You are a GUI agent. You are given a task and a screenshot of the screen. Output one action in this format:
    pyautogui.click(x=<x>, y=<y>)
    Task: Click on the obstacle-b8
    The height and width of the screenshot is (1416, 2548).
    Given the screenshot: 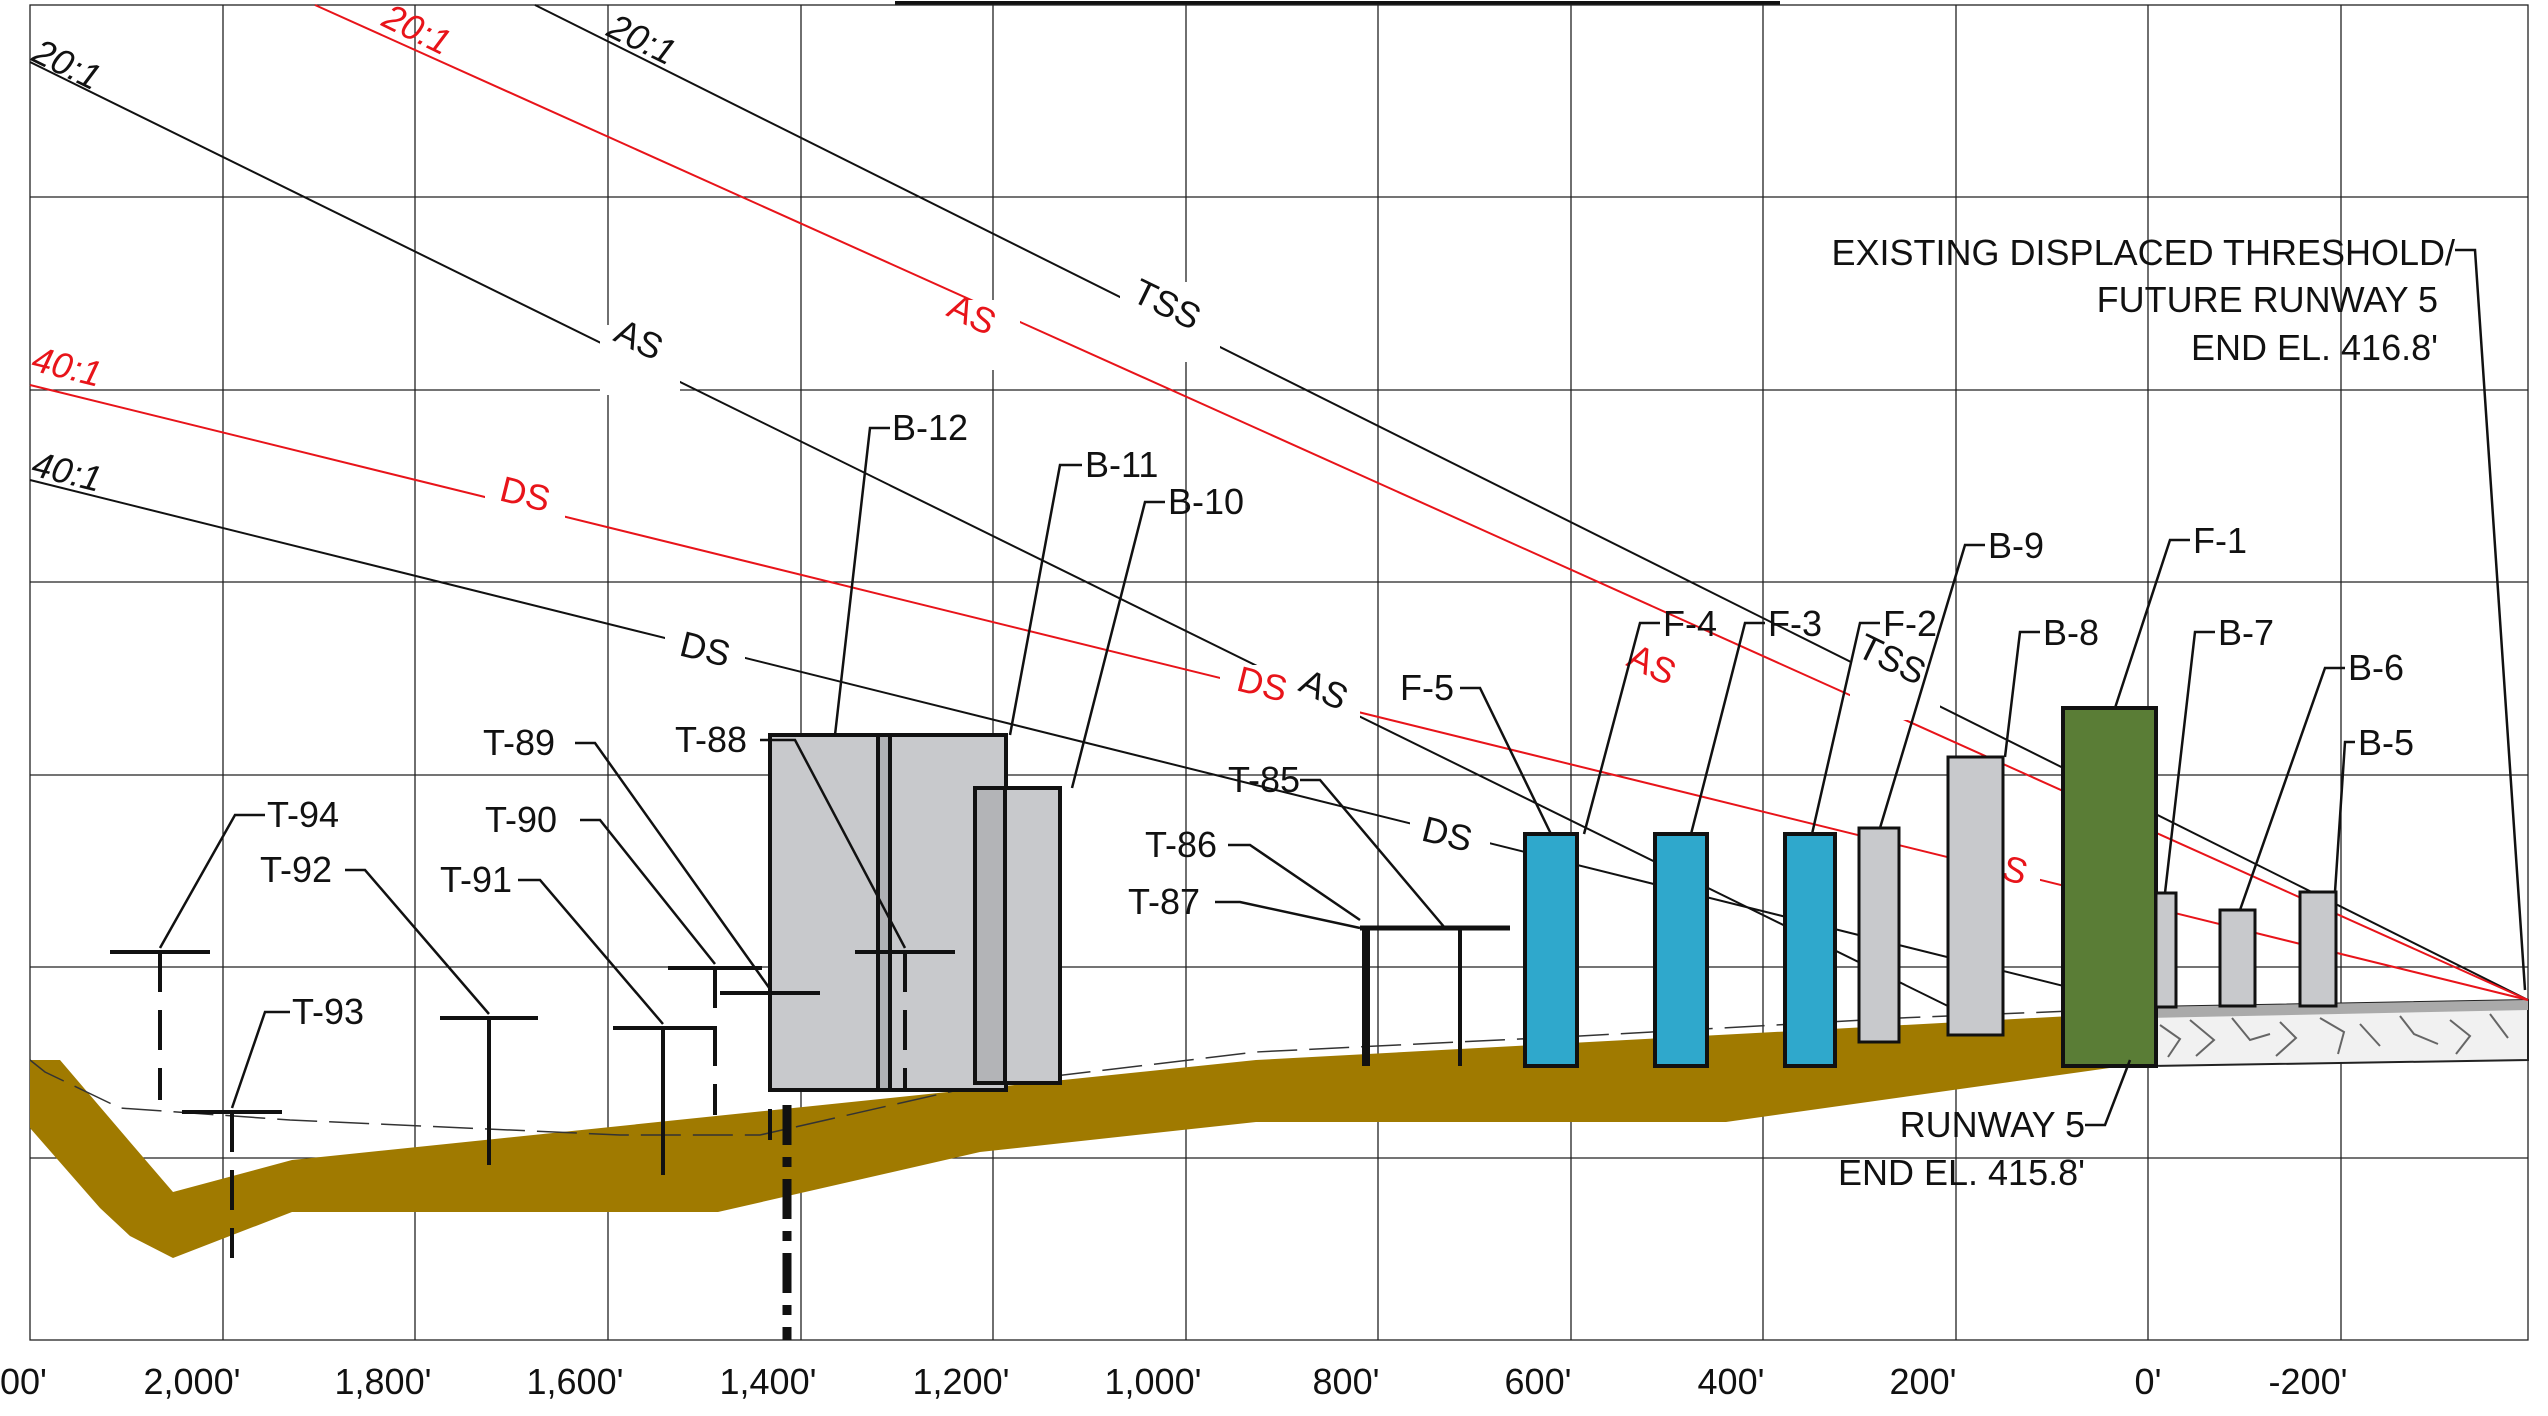 What is the action you would take?
    pyautogui.click(x=1975, y=896)
    